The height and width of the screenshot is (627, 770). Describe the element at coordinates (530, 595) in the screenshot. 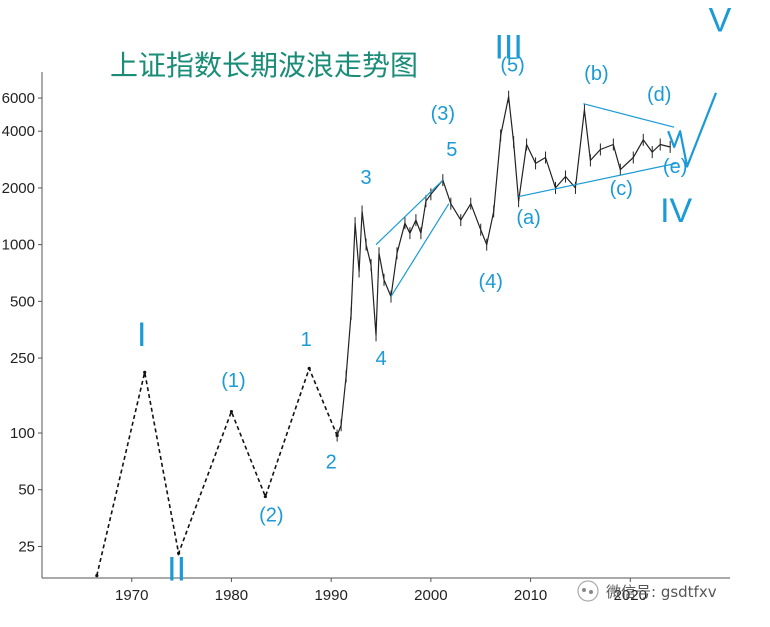

I see `x-tick-label: 2010` at that location.